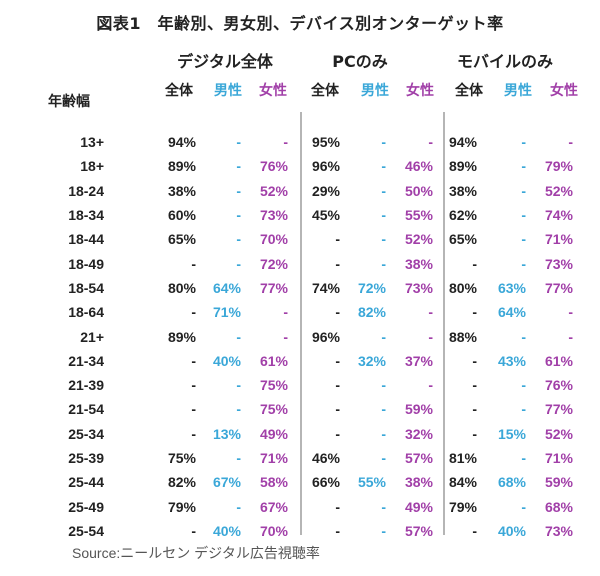 Image resolution: width=600 pixels, height=576 pixels. What do you see at coordinates (474, 530) in the screenshot?
I see `value-cell-mobile-total: -` at bounding box center [474, 530].